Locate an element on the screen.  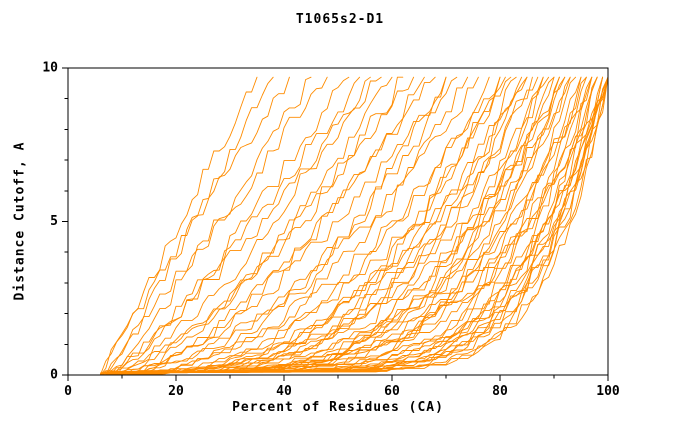
svg-text: 20 is located at coordinates (176, 391).